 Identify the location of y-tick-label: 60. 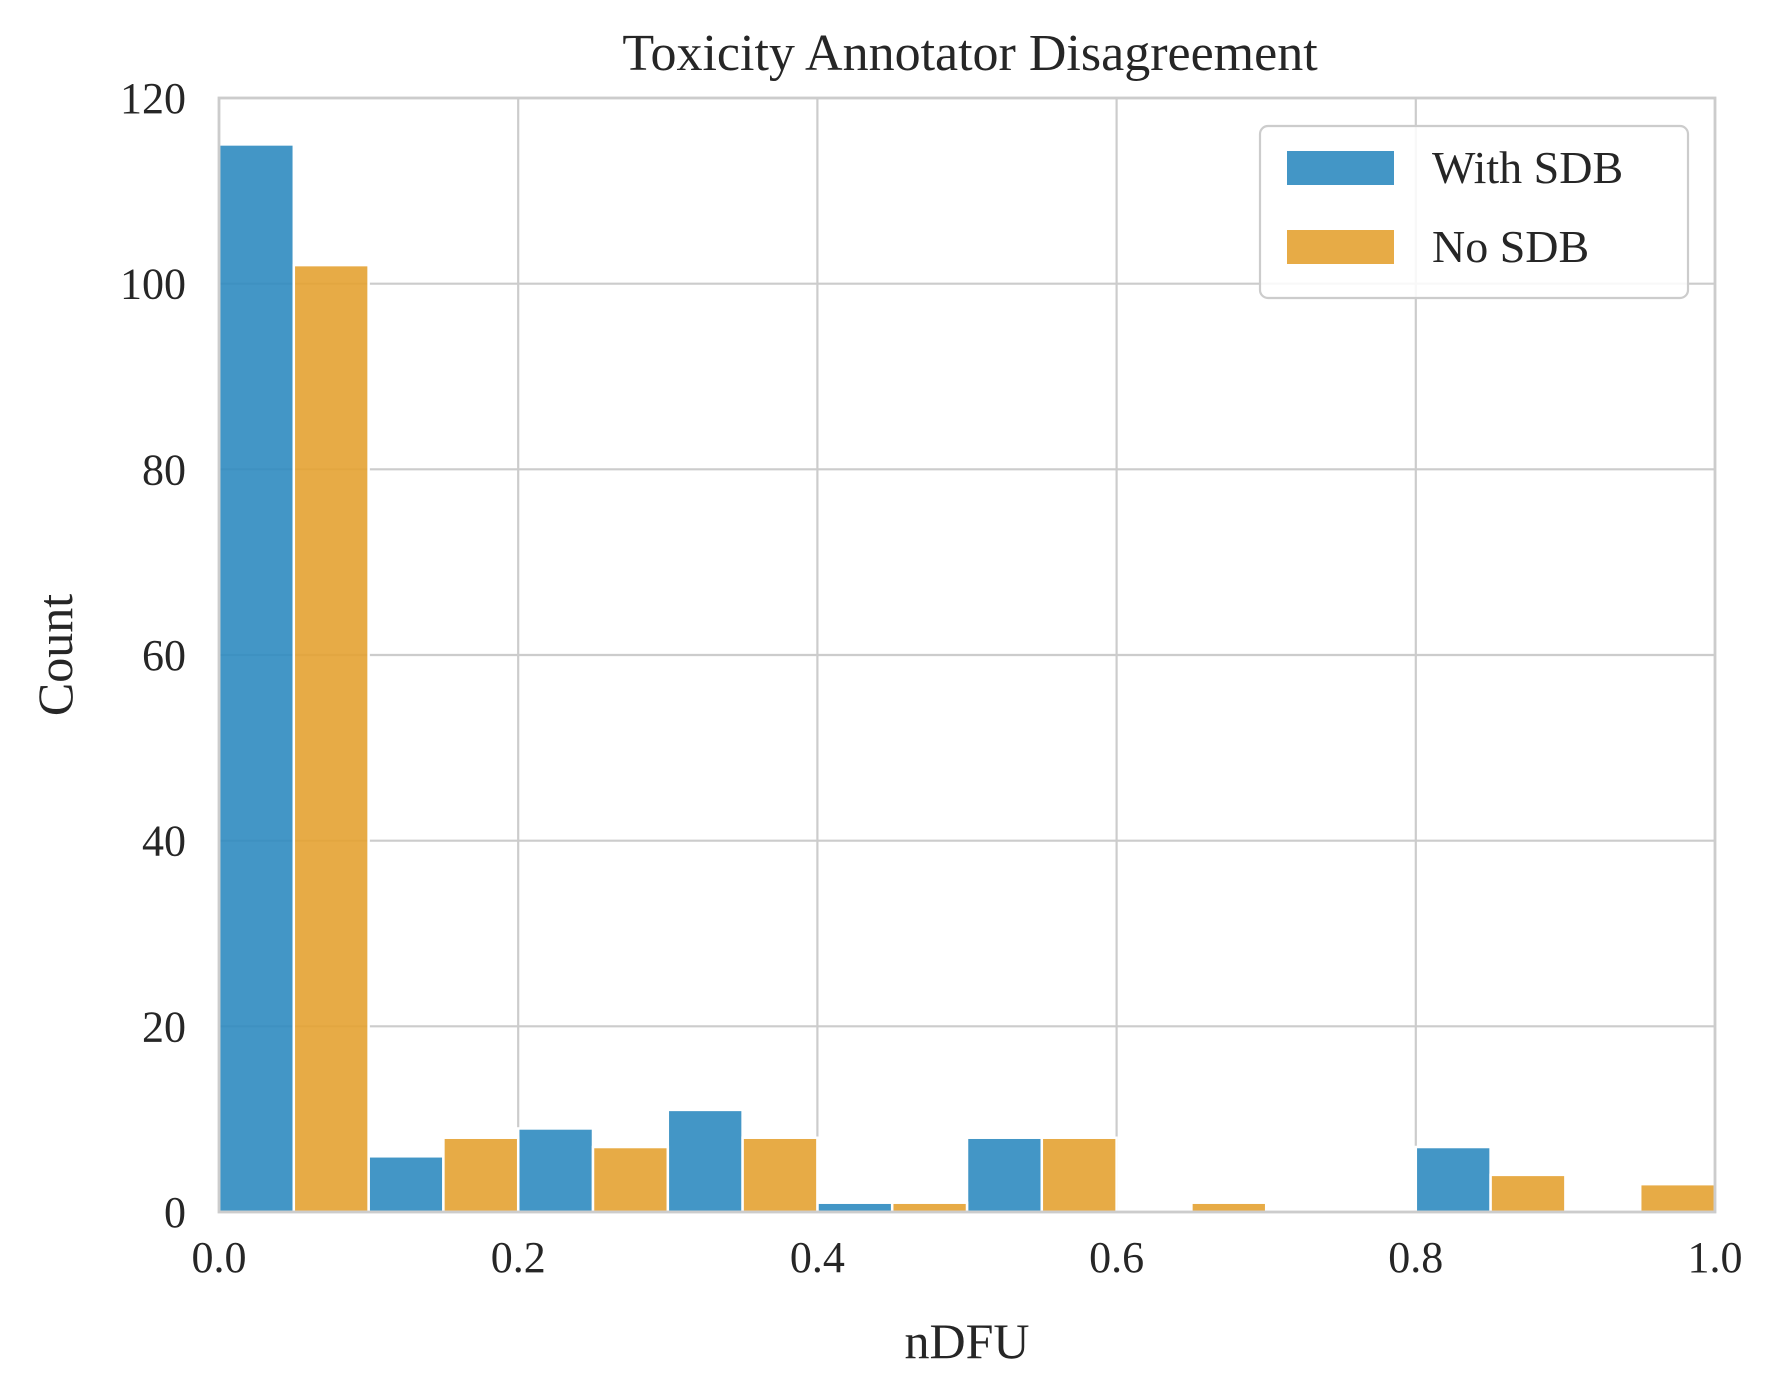
(164, 655).